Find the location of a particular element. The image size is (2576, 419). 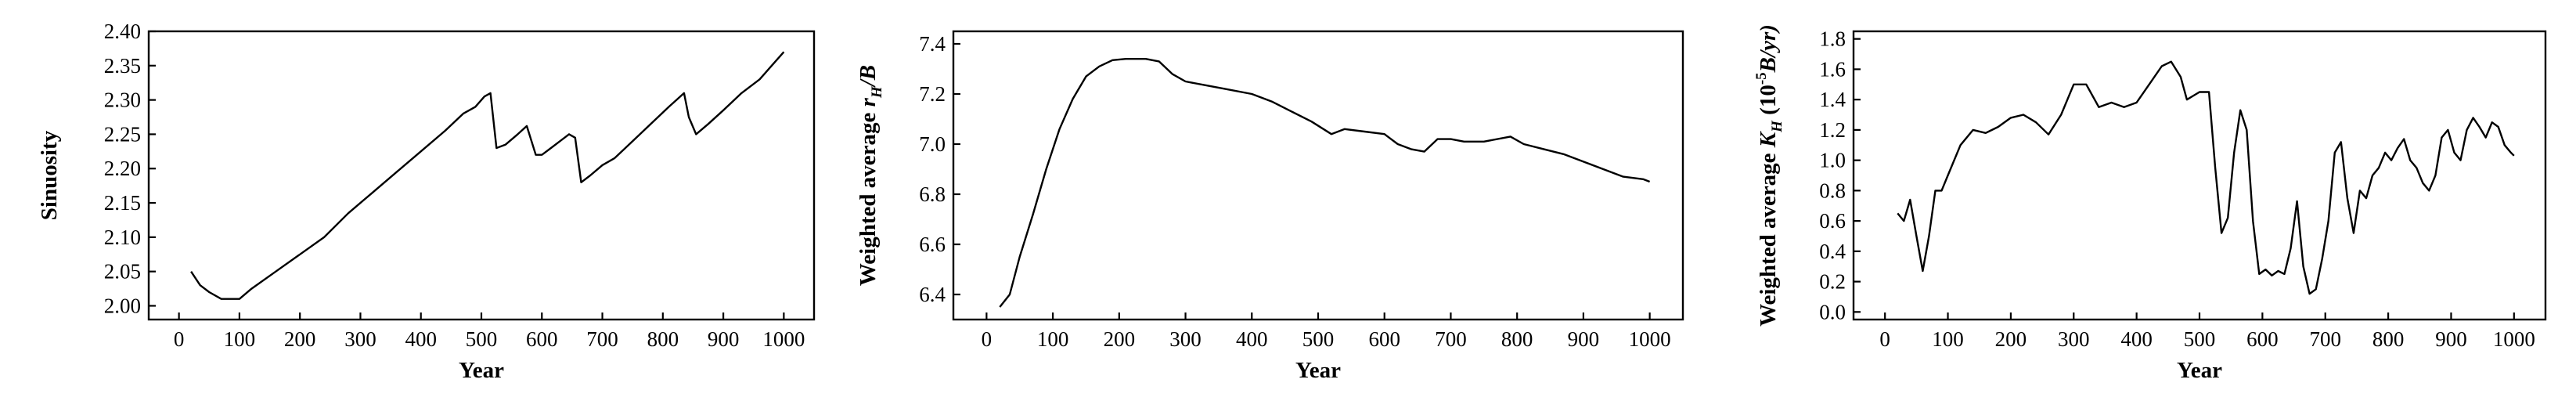

y-axis-title: Weighted average KH (10-5B/yr) is located at coordinates (1769, 175).